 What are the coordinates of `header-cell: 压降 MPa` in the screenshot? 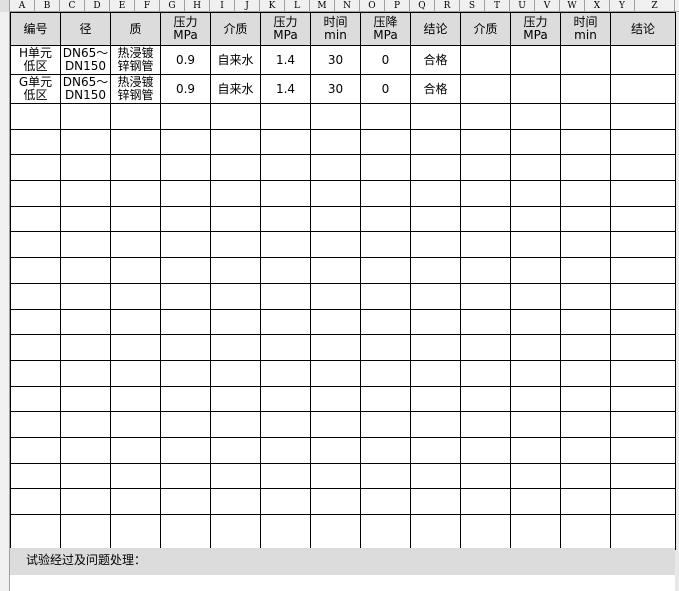 It's located at (385, 29).